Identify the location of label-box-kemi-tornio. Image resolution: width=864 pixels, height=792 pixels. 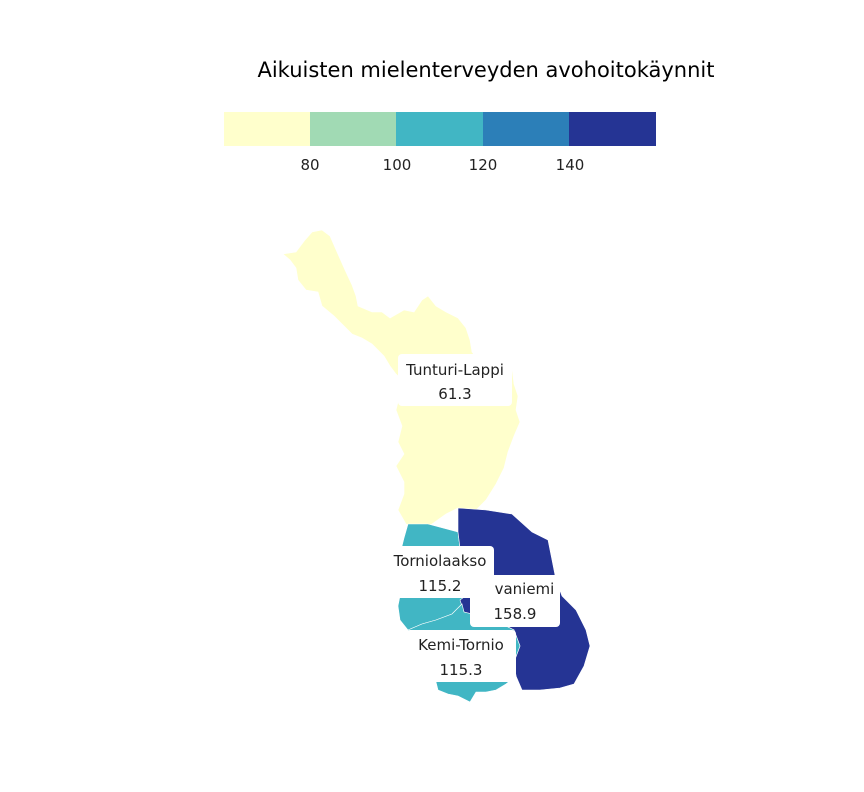
(461, 656).